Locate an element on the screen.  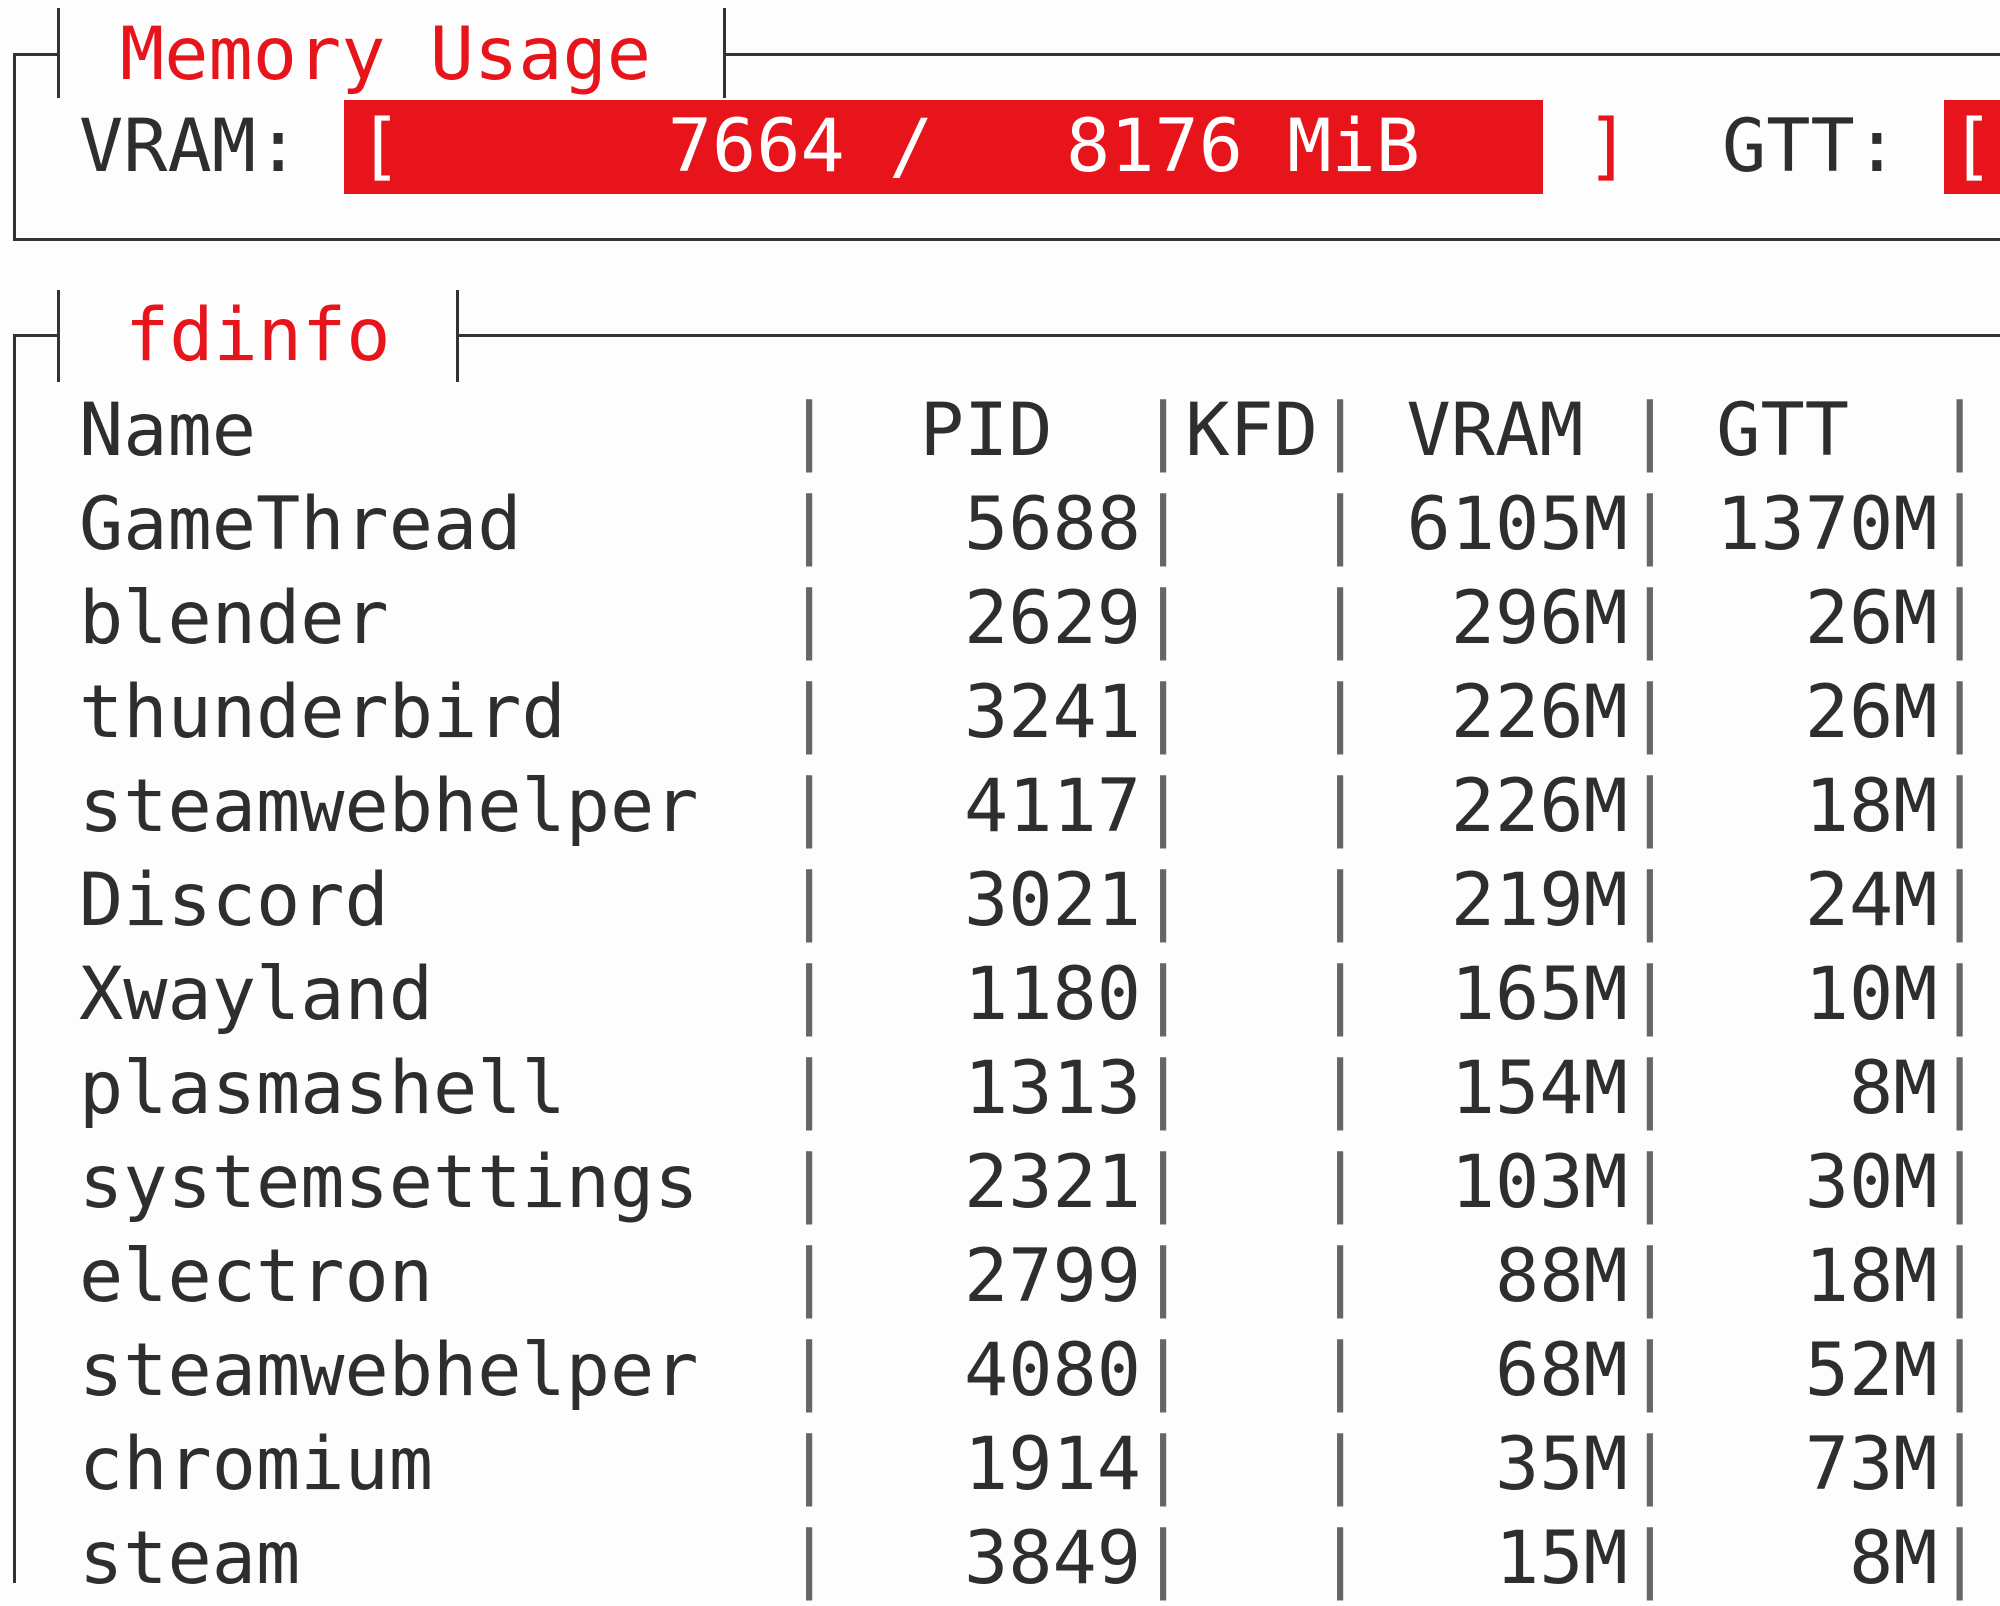
process-vram: 103M is located at coordinates (1539, 1182).